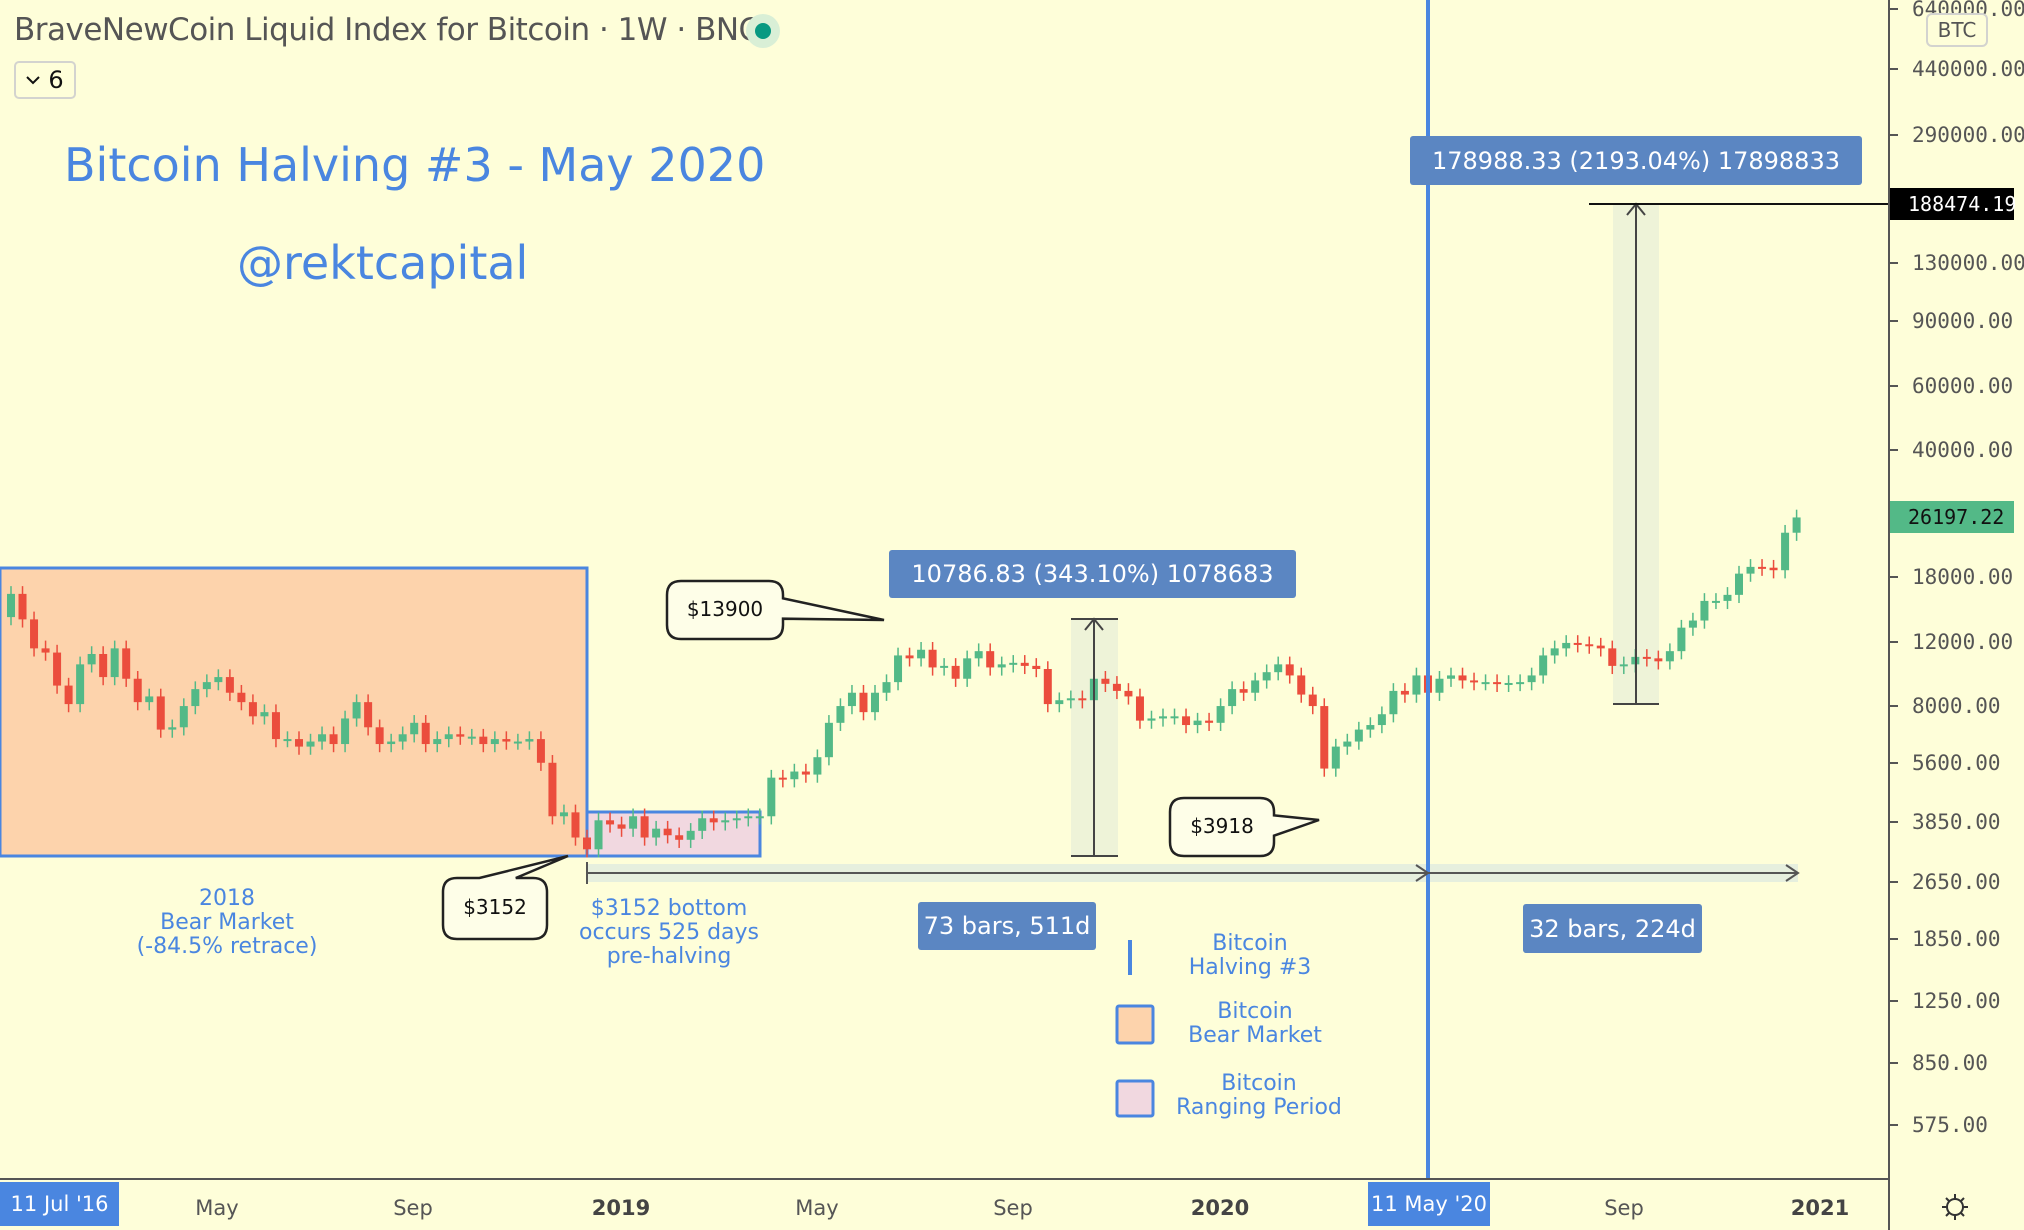 The width and height of the screenshot is (2024, 1230). I want to click on currency-badge: BTC, so click(1957, 30).